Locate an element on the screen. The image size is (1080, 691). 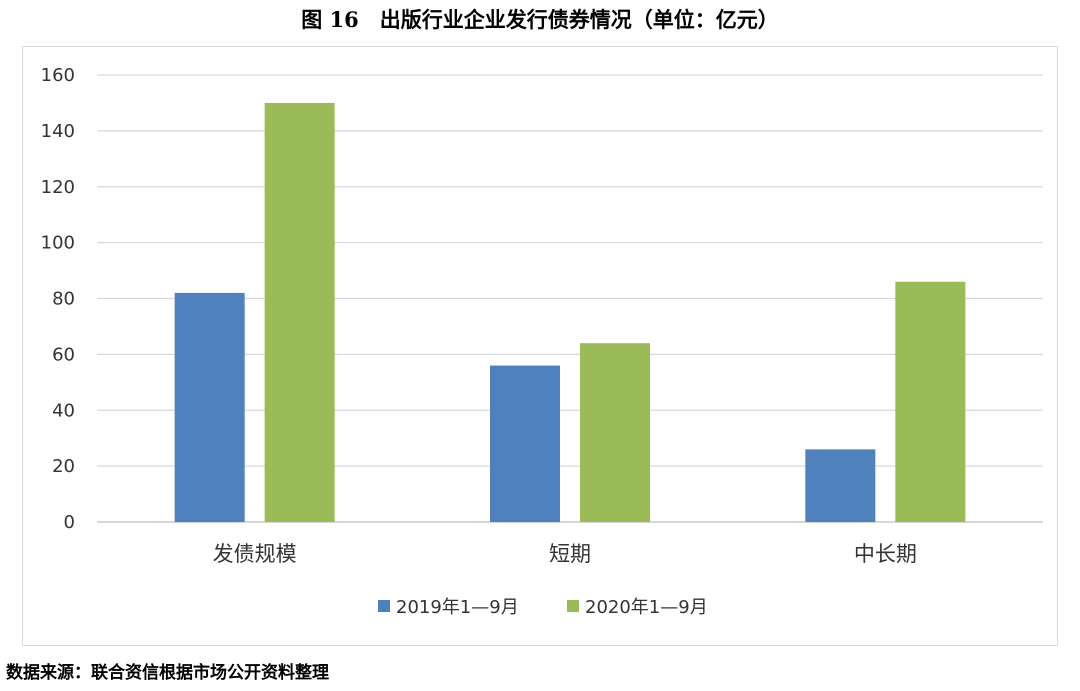
x-category-label: 发债规模 is located at coordinates (255, 554).